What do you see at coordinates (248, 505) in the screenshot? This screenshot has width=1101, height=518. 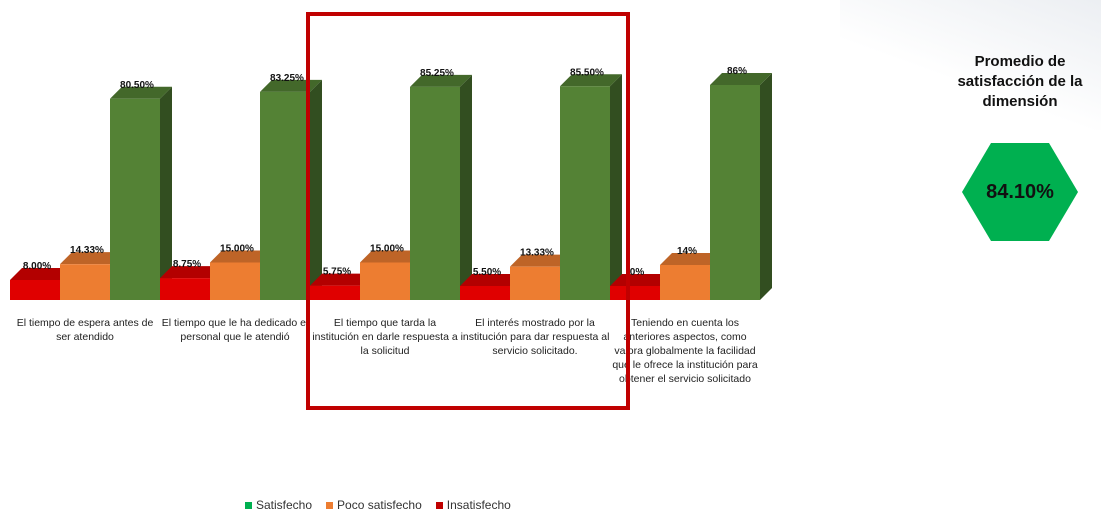 I see `legend-swatch-satisfecho` at bounding box center [248, 505].